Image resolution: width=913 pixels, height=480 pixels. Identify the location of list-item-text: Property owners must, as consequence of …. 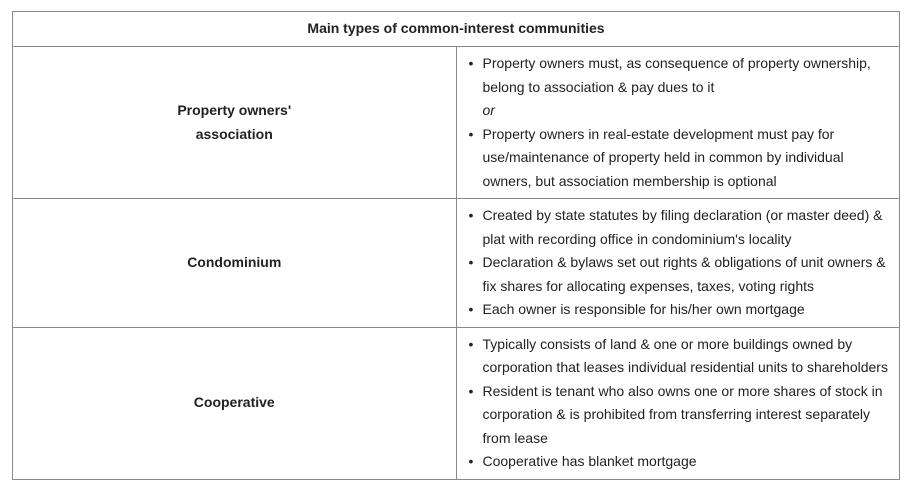
(676, 75).